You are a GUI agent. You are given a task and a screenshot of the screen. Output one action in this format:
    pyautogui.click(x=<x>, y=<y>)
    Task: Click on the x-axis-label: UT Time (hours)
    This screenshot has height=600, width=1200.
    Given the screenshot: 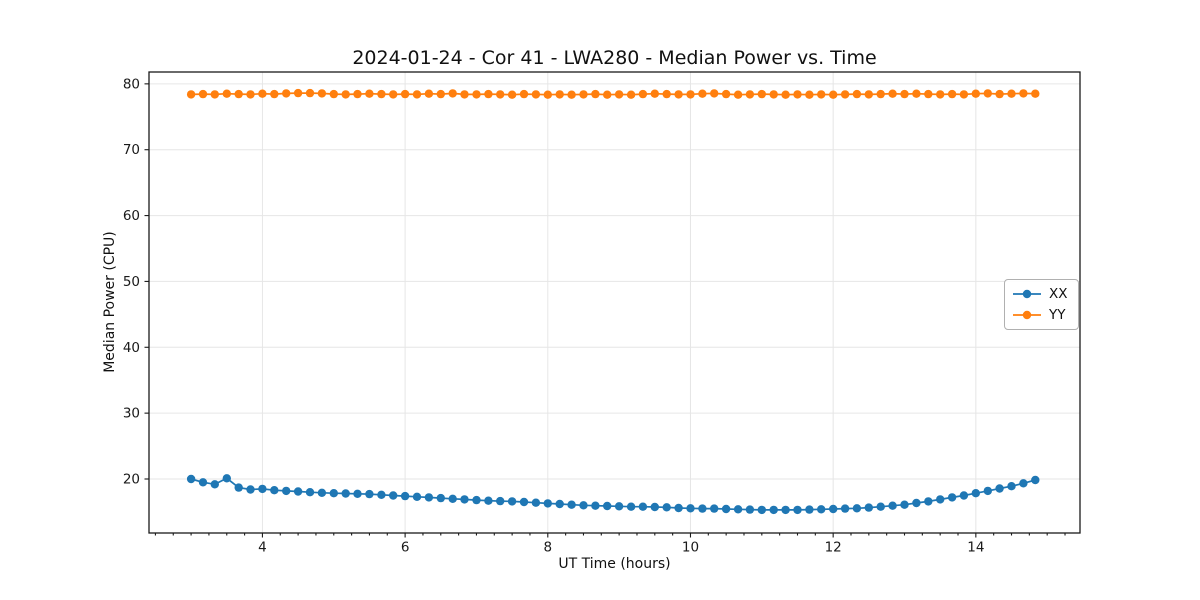 What is the action you would take?
    pyautogui.click(x=614, y=564)
    